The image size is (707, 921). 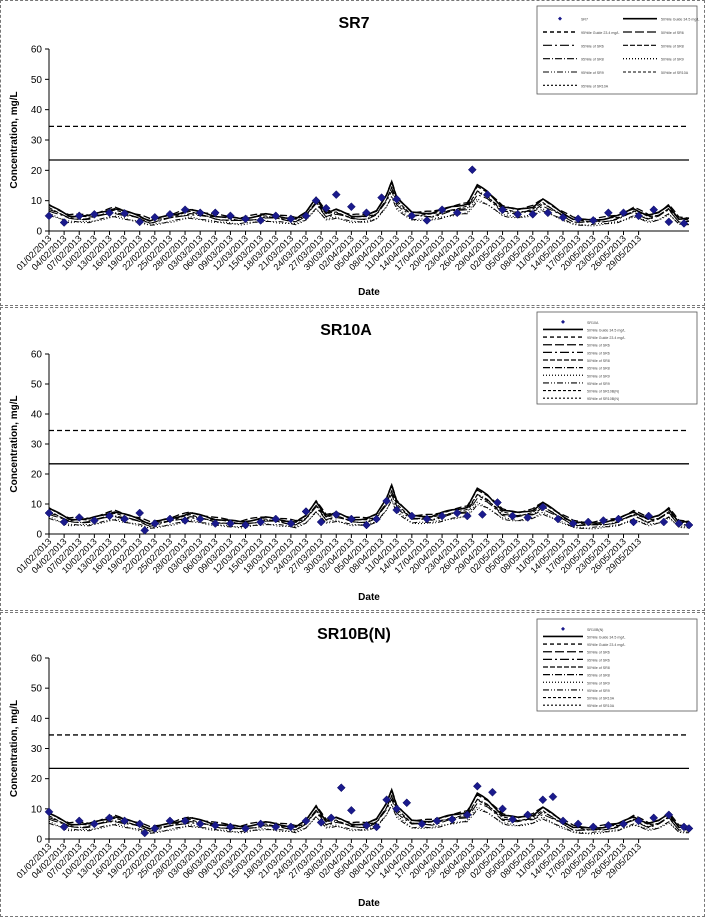 I want to click on legend-label: 50%ile of SR10A, so click(x=675, y=73).